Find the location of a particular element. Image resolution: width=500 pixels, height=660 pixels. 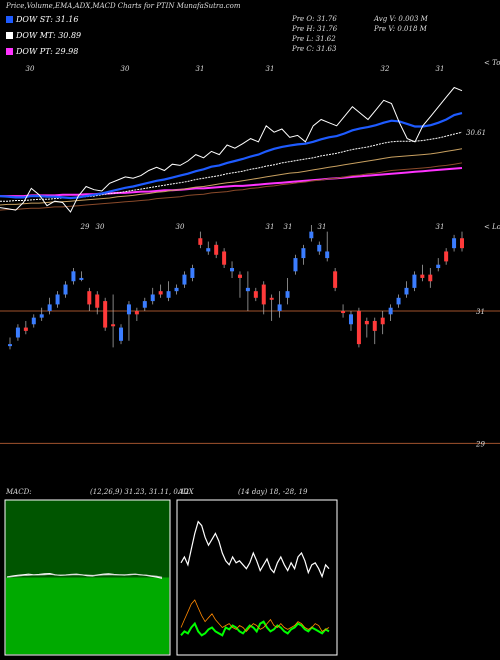

ema-corner-label: < Tops is located at coordinates (492, 63).